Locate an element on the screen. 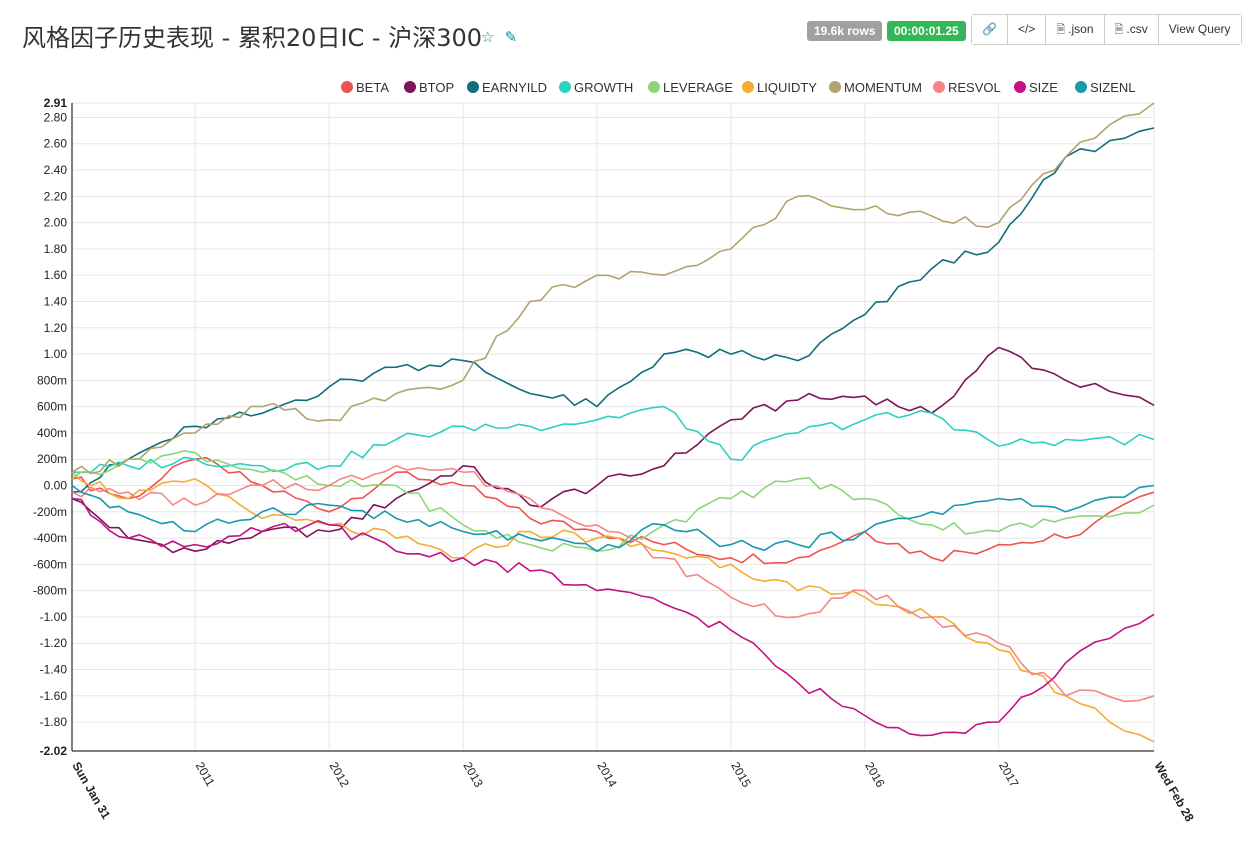  y-tick-label: -1.00 is located at coordinates (54, 617).